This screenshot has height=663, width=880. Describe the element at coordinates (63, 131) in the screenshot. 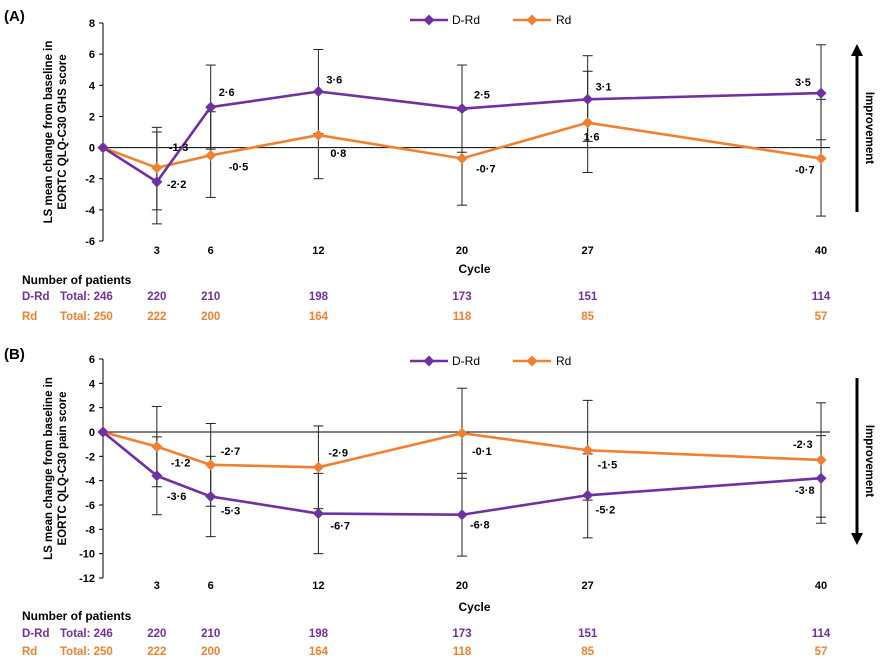

I see `y-axis-label-line: EORTC QLQ-C30 GHS score` at that location.